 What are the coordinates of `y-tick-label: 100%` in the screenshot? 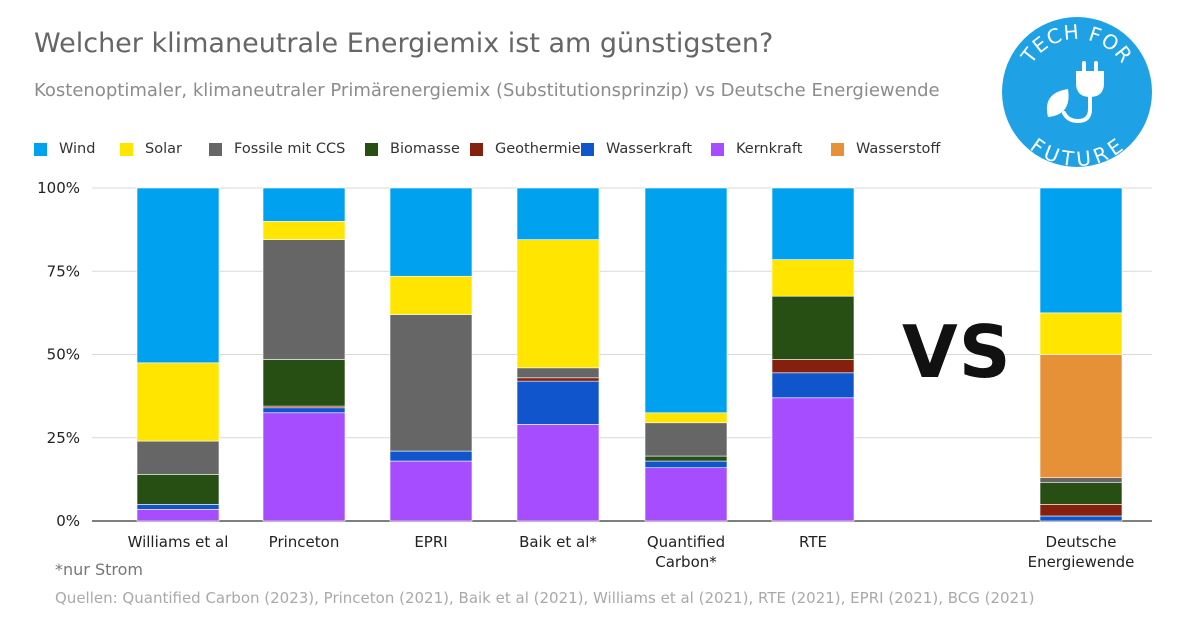 It's located at (58, 188).